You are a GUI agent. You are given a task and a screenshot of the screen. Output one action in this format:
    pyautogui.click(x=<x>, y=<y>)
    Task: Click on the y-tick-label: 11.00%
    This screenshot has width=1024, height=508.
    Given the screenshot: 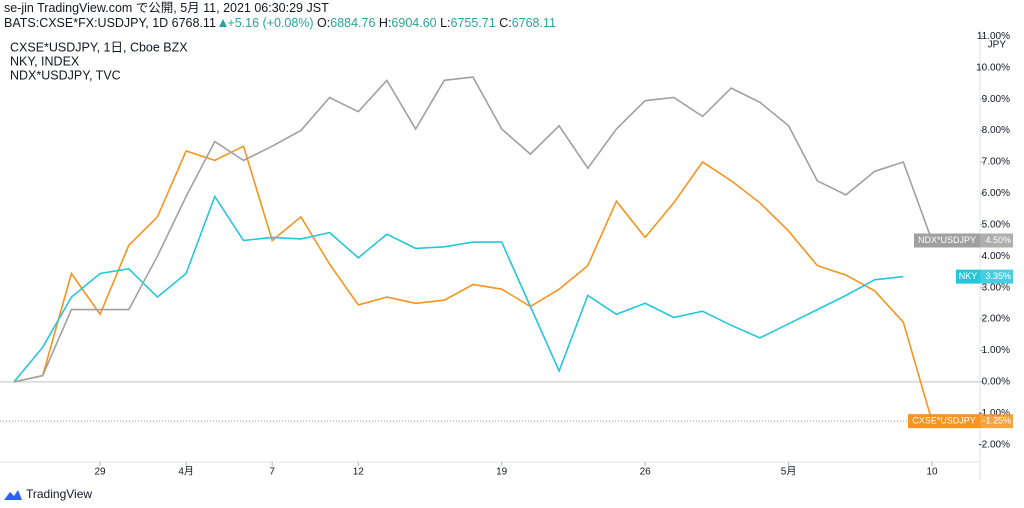 What is the action you would take?
    pyautogui.click(x=993, y=36)
    